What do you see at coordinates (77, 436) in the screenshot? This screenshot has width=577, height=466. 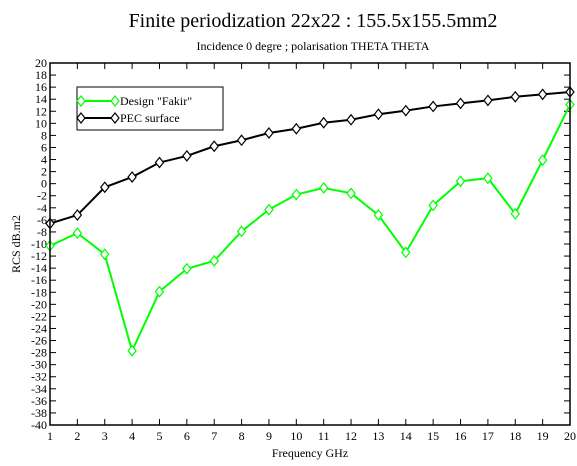 I see `x-tick-label: 2` at bounding box center [77, 436].